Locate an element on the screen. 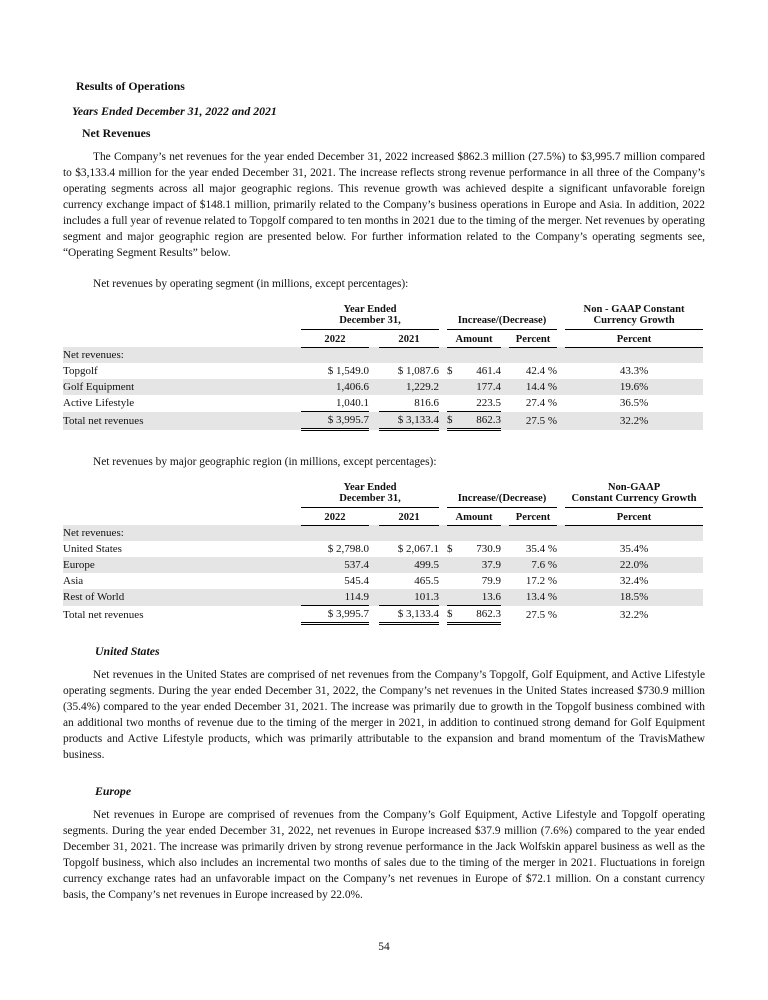  subheading-years-ended: Years Ended December 31, 2022 and 2021 is located at coordinates (174, 111).